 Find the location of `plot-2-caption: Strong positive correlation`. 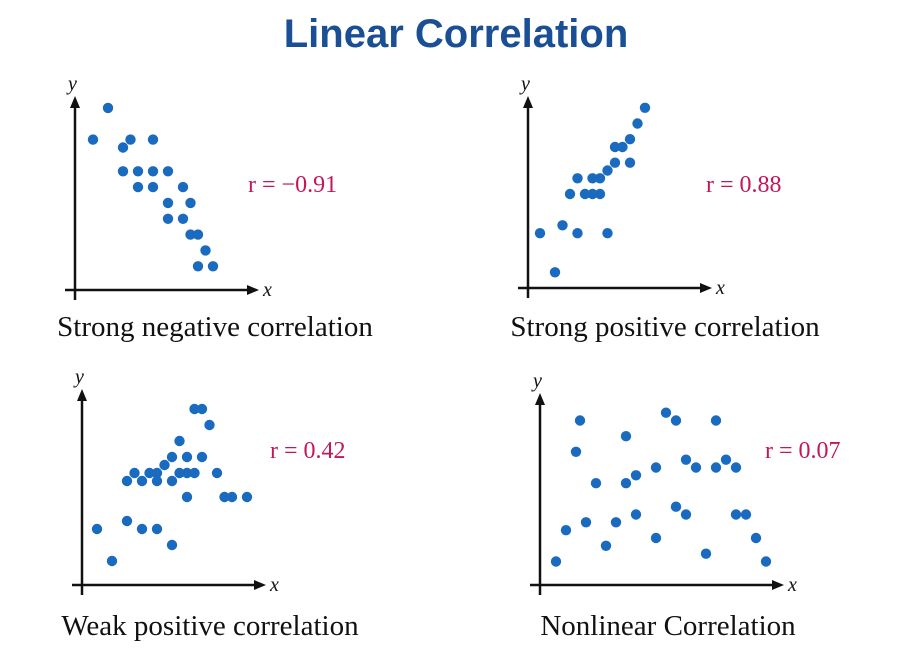

plot-2-caption: Strong positive correlation is located at coordinates (665, 327).